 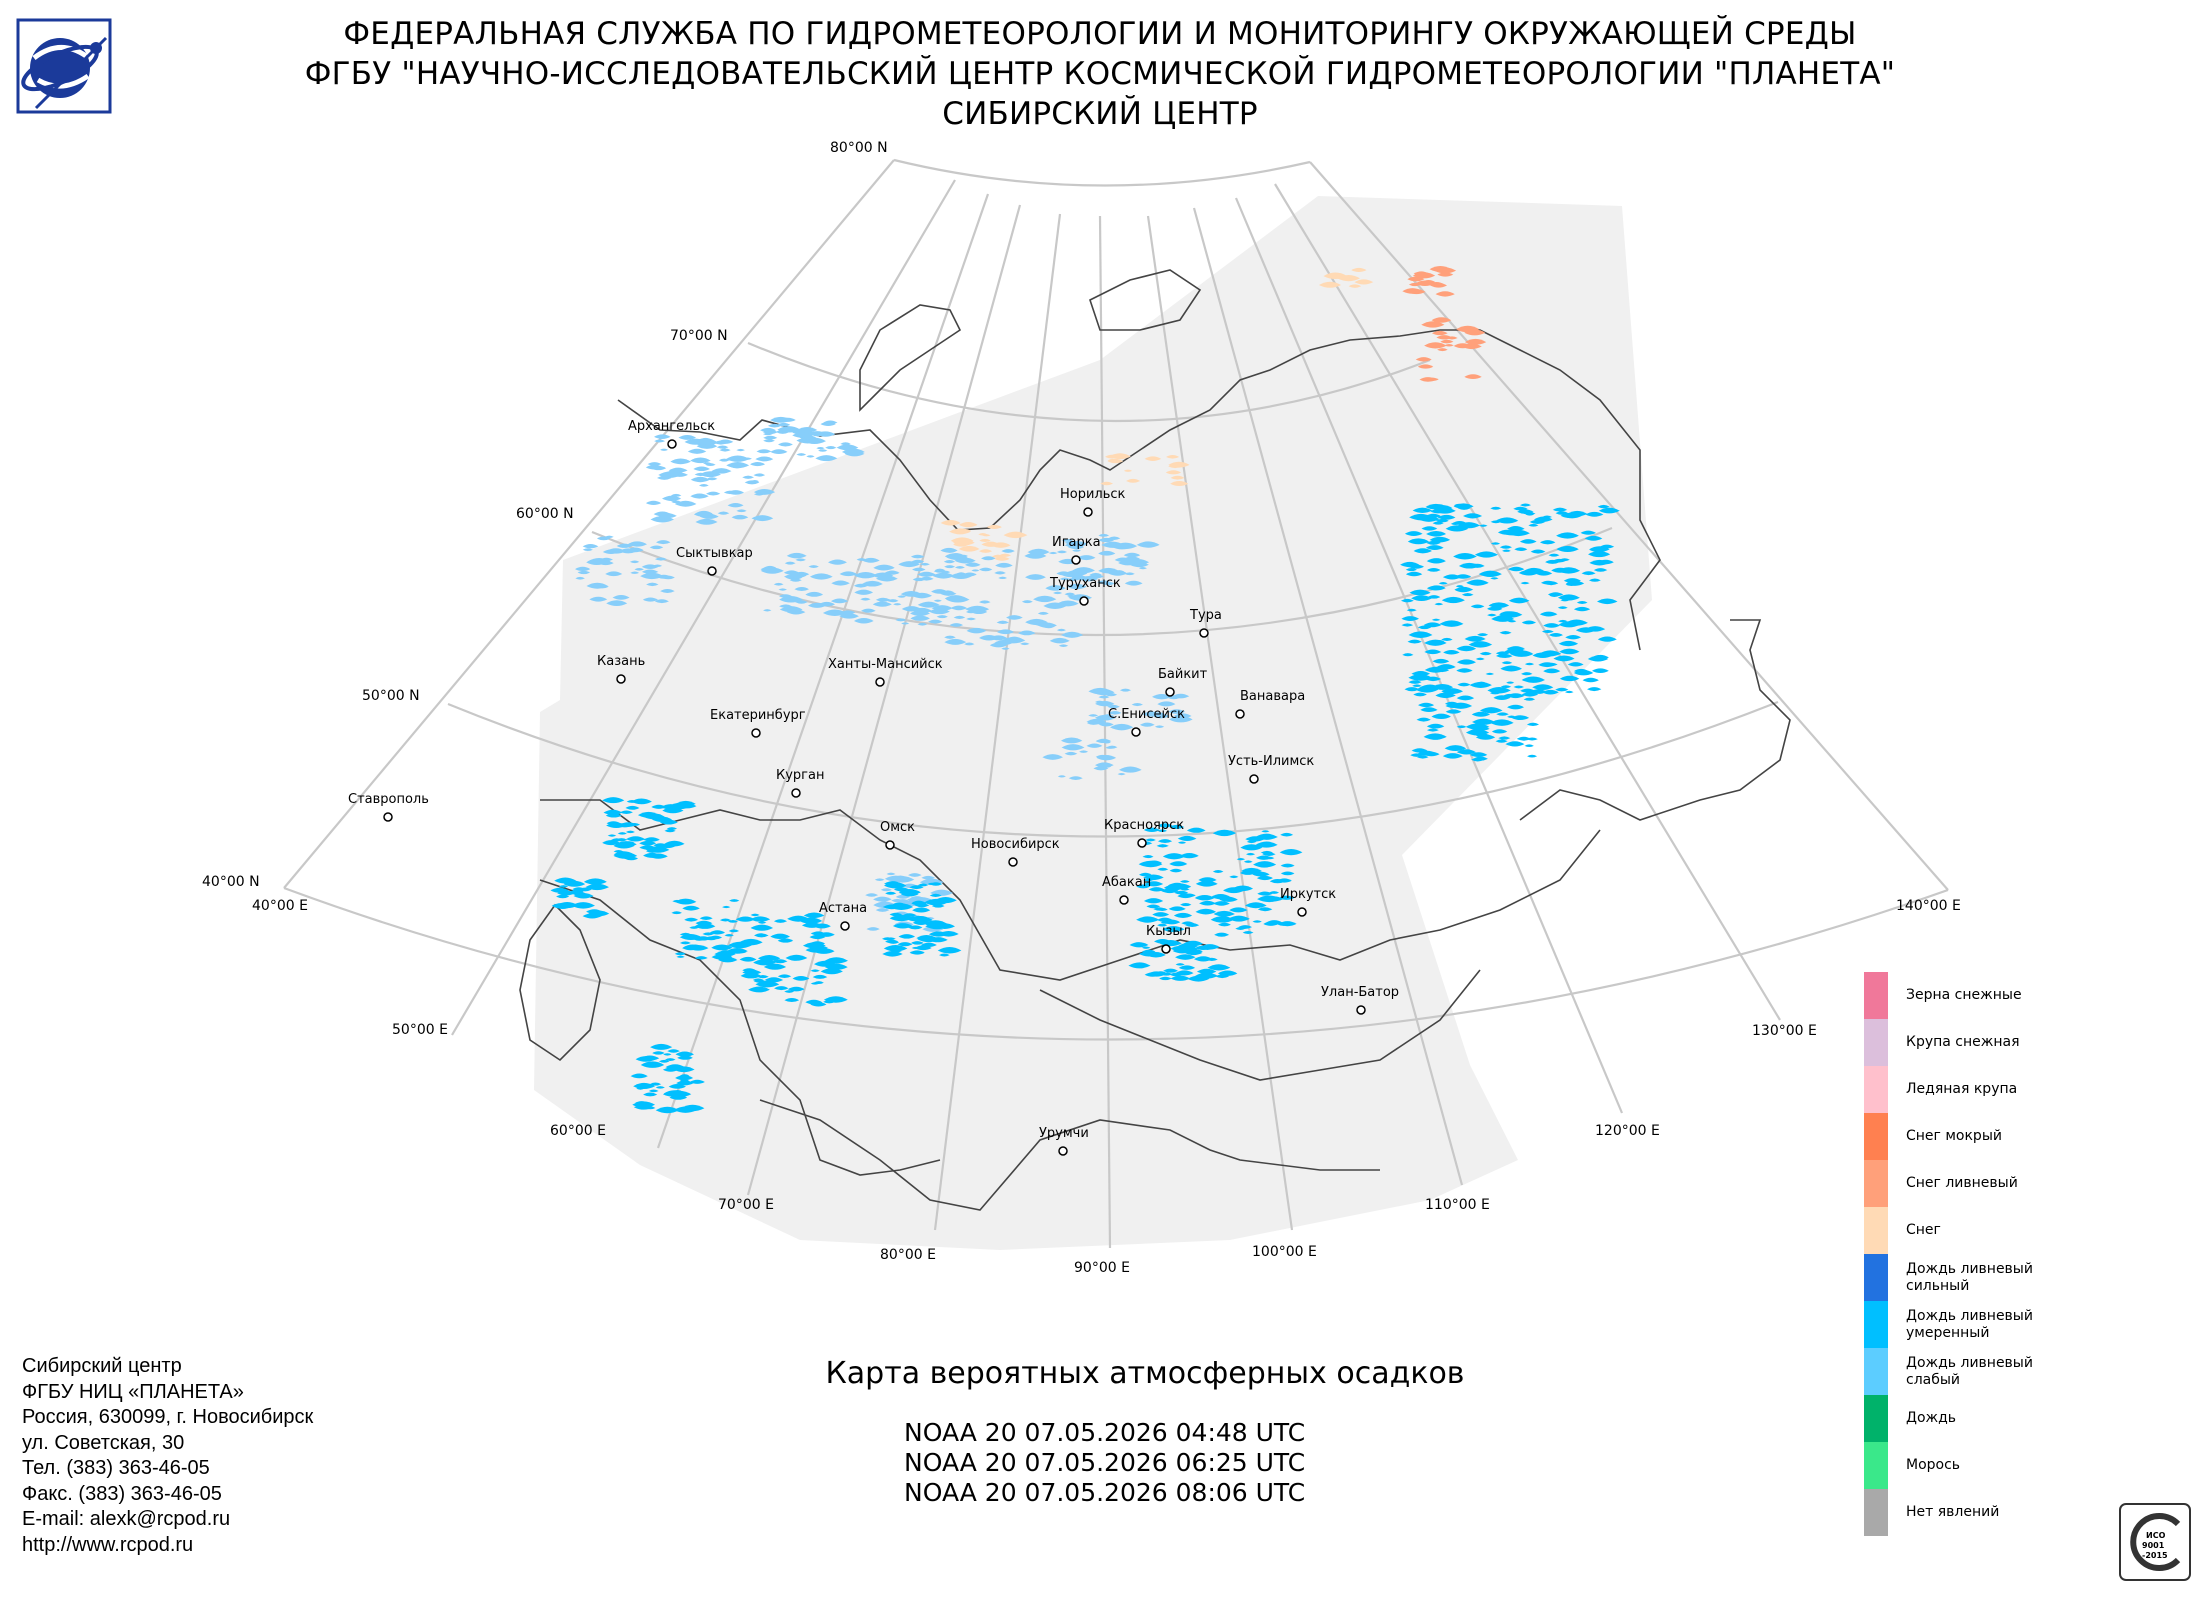 What do you see at coordinates (420, 1030) in the screenshot?
I see `lon-label-50e: 50°00 E` at bounding box center [420, 1030].